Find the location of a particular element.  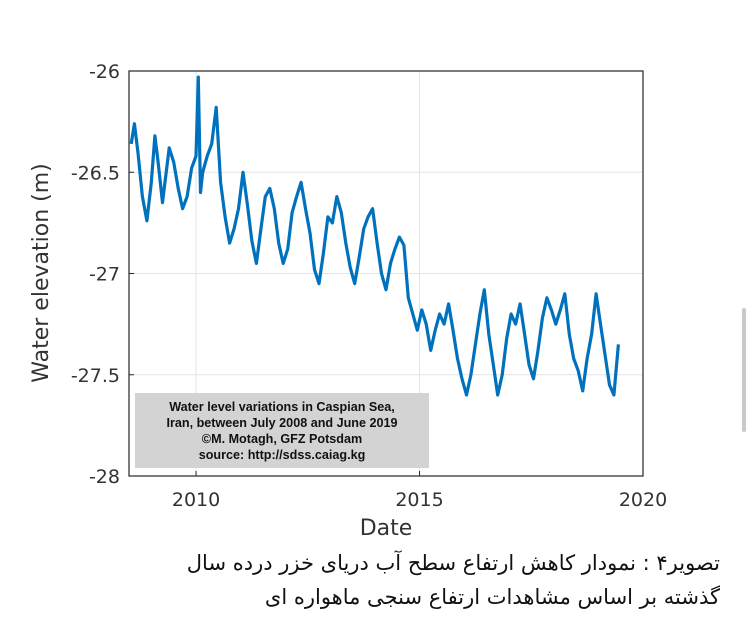

x-ticks: 2010 2015 2020 is located at coordinates (419, 491).